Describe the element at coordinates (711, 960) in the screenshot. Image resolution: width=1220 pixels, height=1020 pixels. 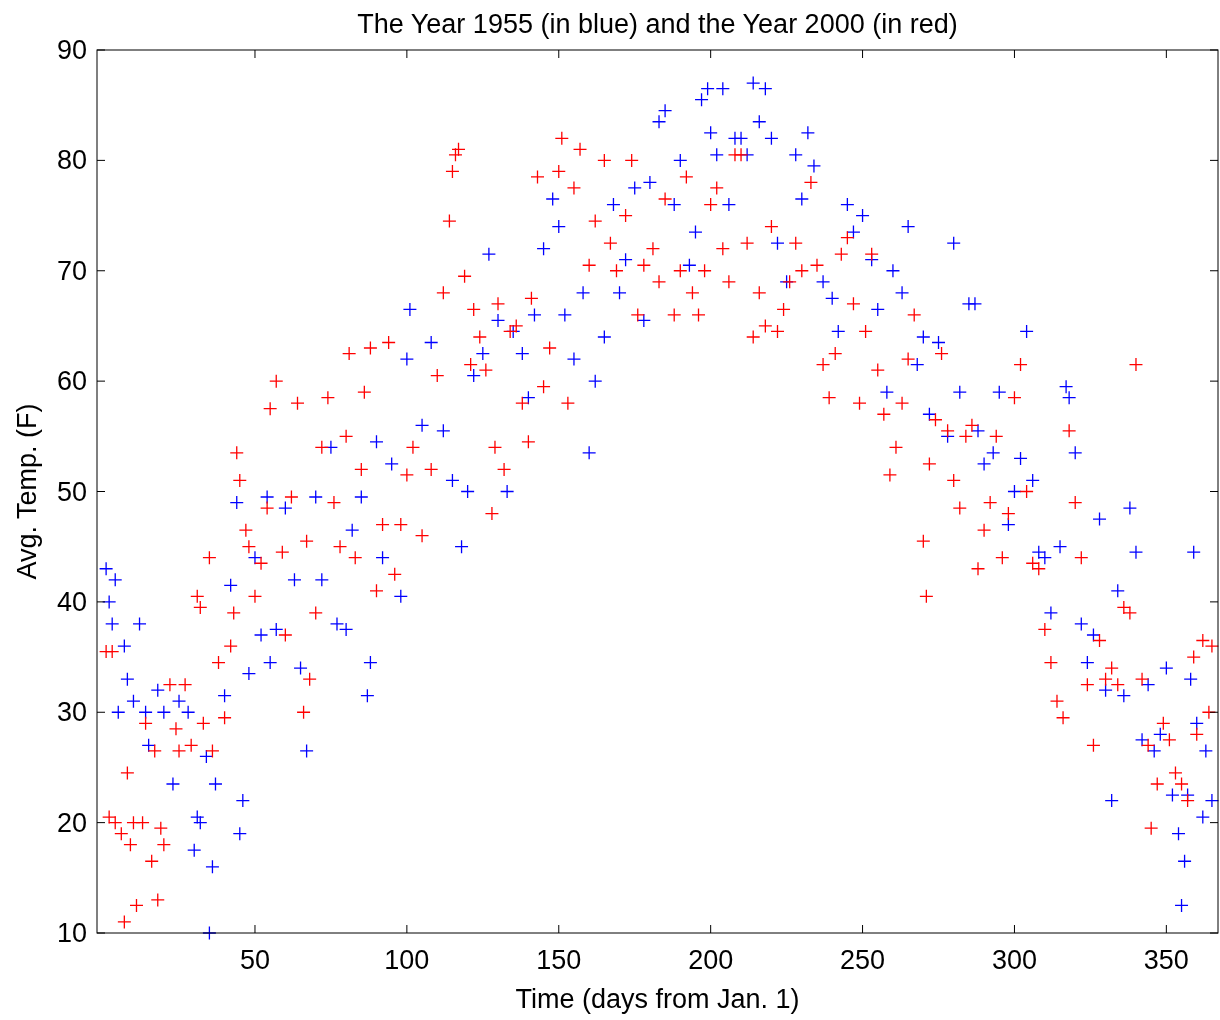
I see `x-tick-label: 200` at that location.